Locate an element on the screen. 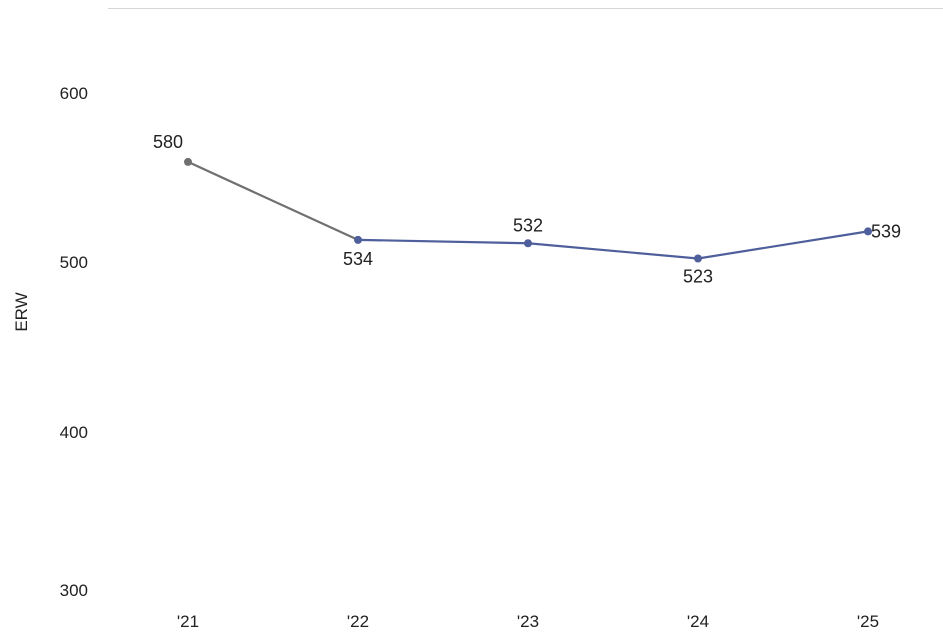 This screenshot has height=633, width=943. x-tick-label: '21 is located at coordinates (188, 621).